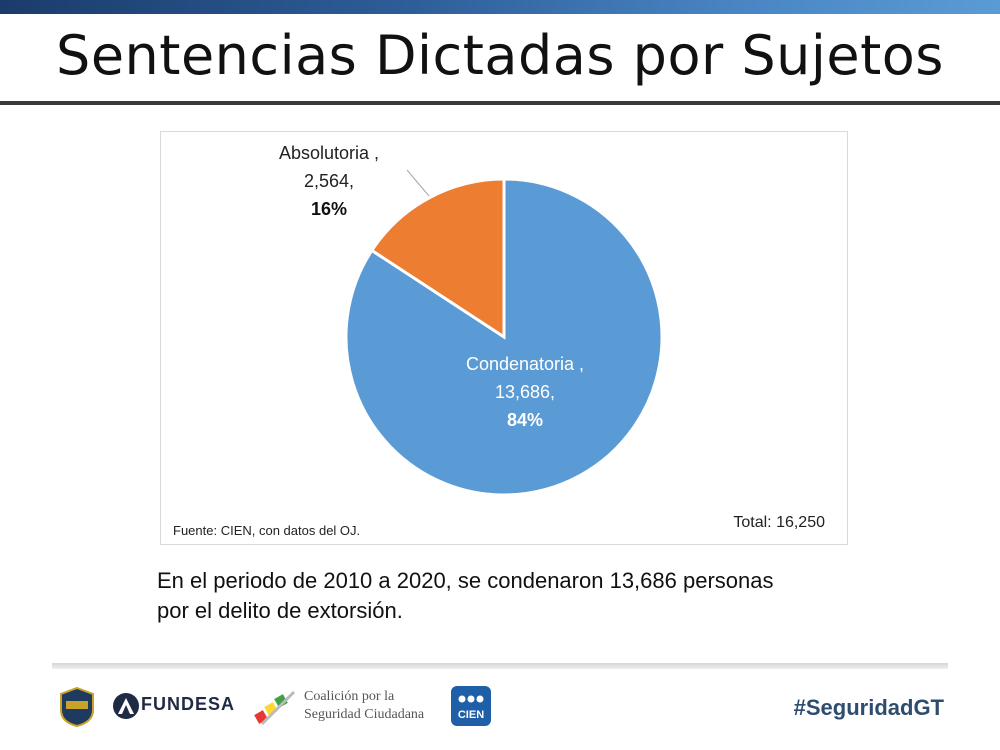 This screenshot has height=750, width=1000. I want to click on pie-slice-condenatoria, so click(504, 337).